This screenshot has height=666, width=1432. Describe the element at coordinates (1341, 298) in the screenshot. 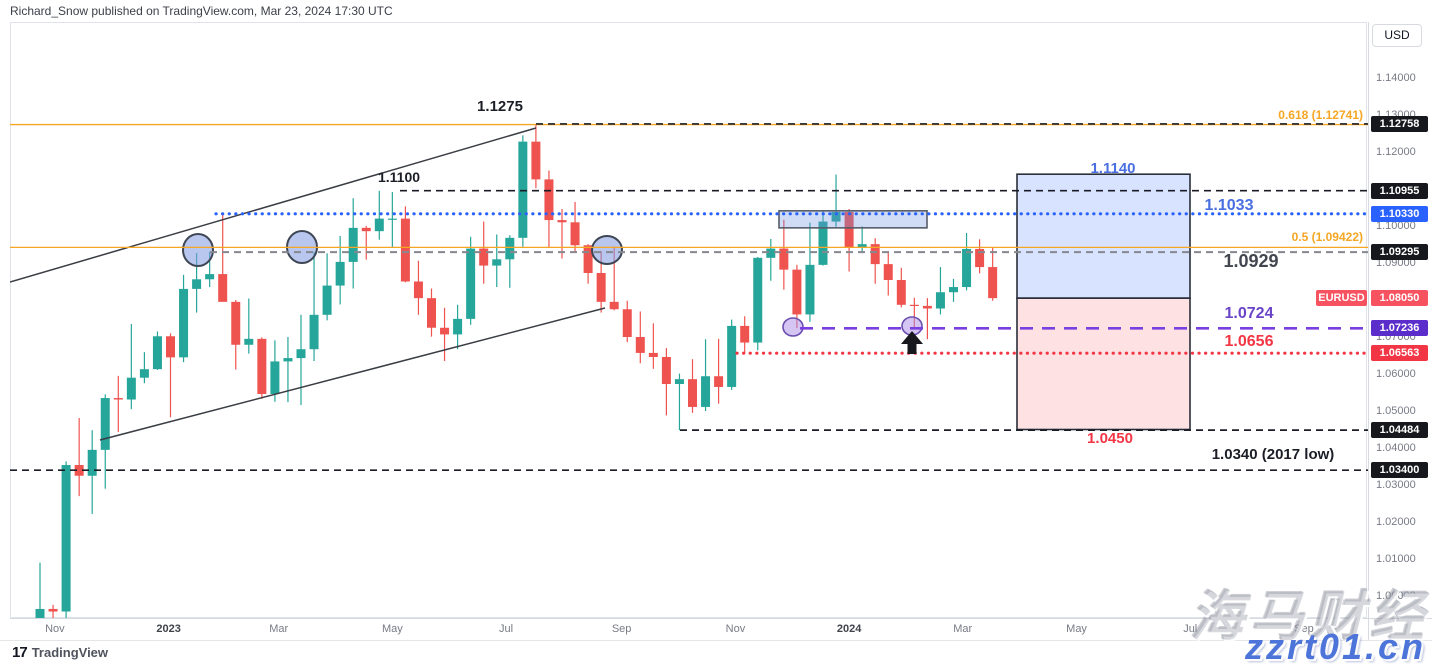

I see `symbol-price-label: EURUSD` at that location.